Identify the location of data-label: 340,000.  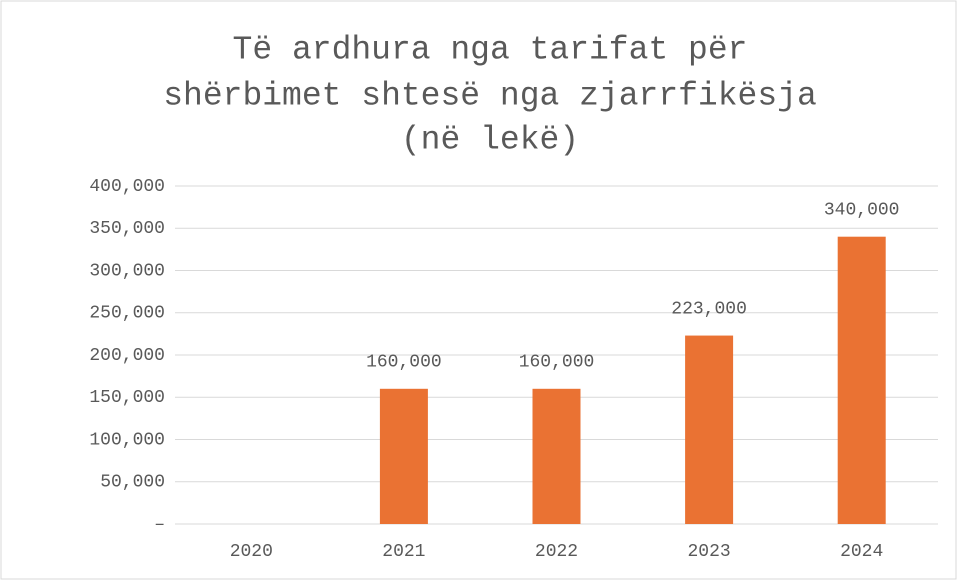
(862, 210).